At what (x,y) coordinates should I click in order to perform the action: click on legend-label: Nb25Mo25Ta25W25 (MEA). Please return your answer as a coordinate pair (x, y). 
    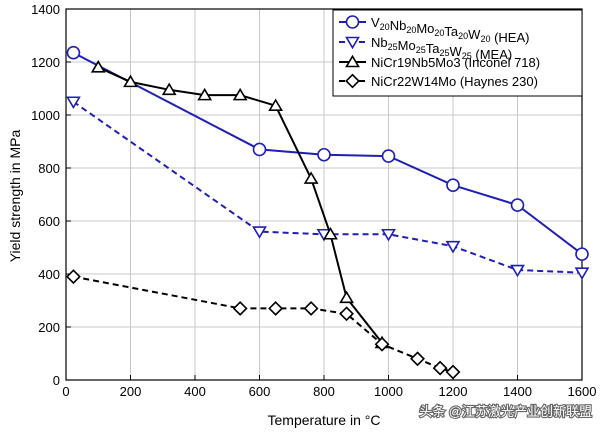
    Looking at the image, I should click on (441, 48).